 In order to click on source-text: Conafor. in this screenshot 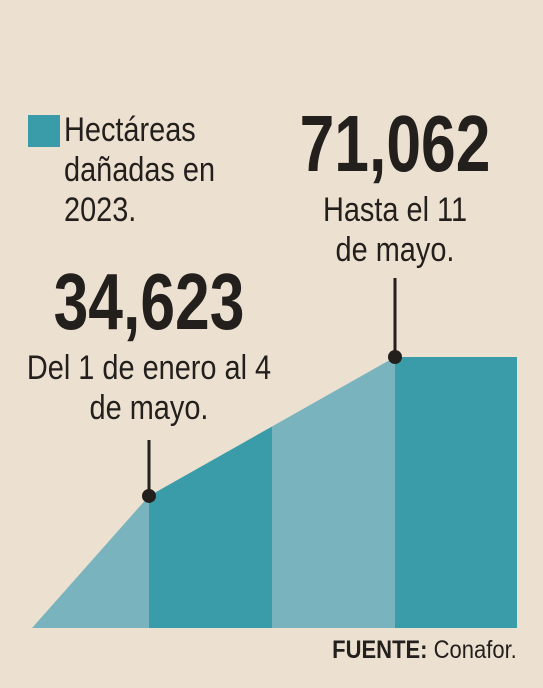, I will do `click(475, 650)`.